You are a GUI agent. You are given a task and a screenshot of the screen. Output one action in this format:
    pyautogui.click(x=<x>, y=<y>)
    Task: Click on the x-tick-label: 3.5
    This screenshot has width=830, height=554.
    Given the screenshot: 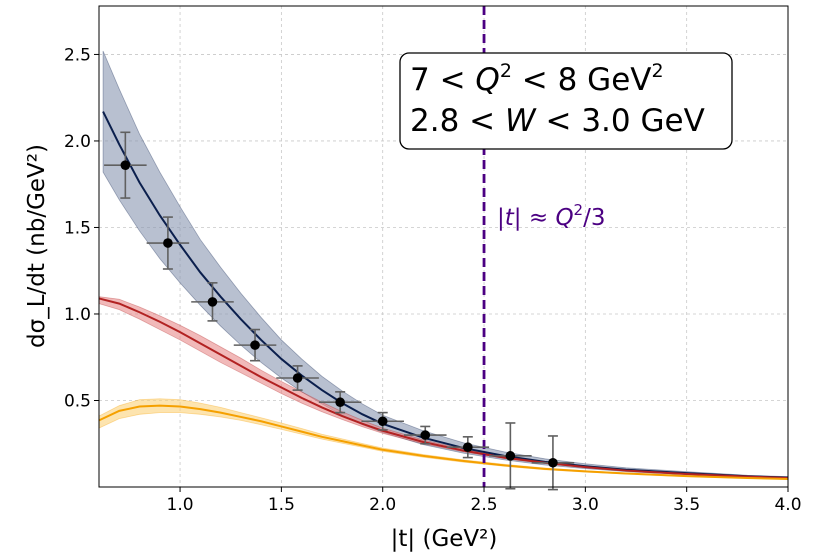 What is the action you would take?
    pyautogui.click(x=686, y=505)
    